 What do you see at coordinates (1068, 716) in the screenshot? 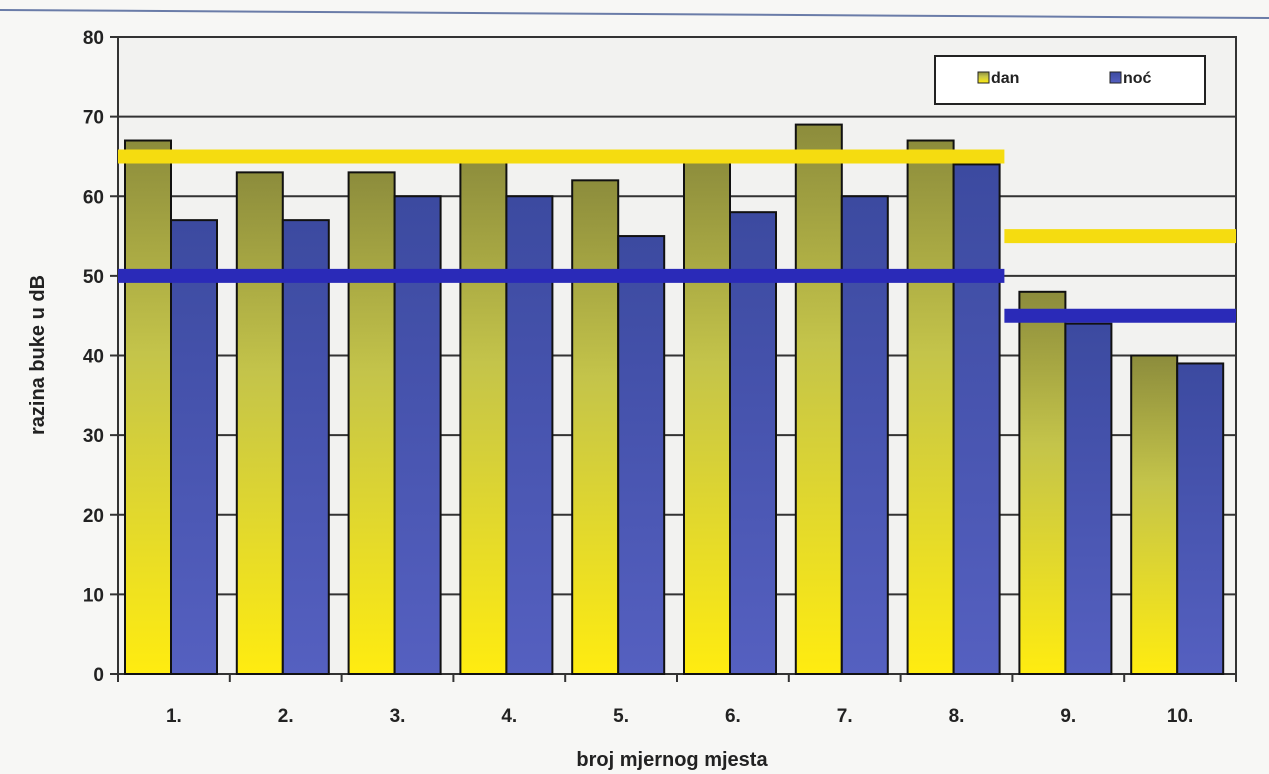
I see `x-tick-label: 9.` at bounding box center [1068, 716].